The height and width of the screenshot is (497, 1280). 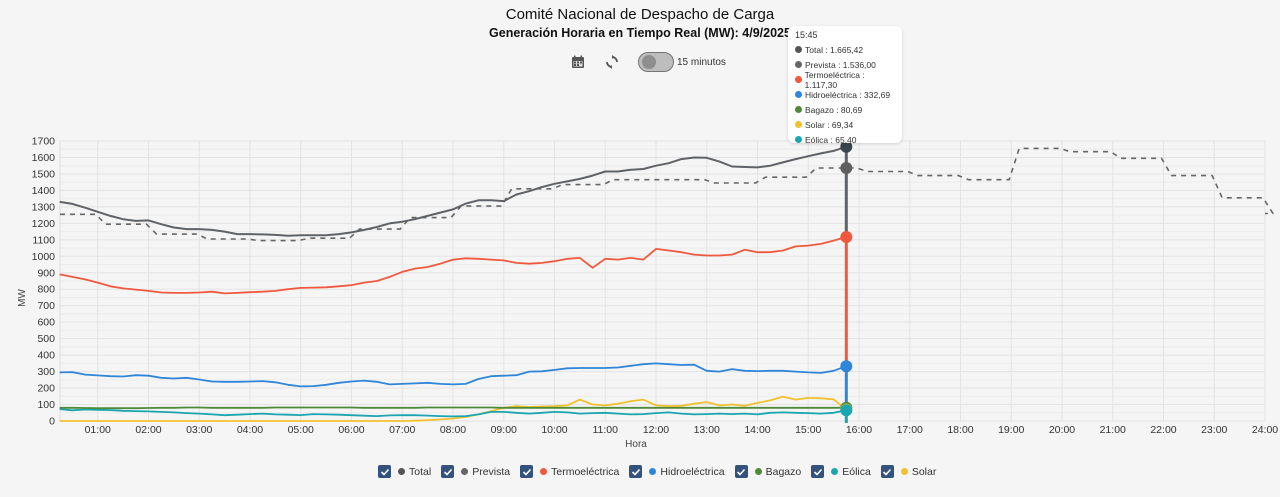 I want to click on tooltip-value: Solar : 69,34, so click(x=829, y=124).